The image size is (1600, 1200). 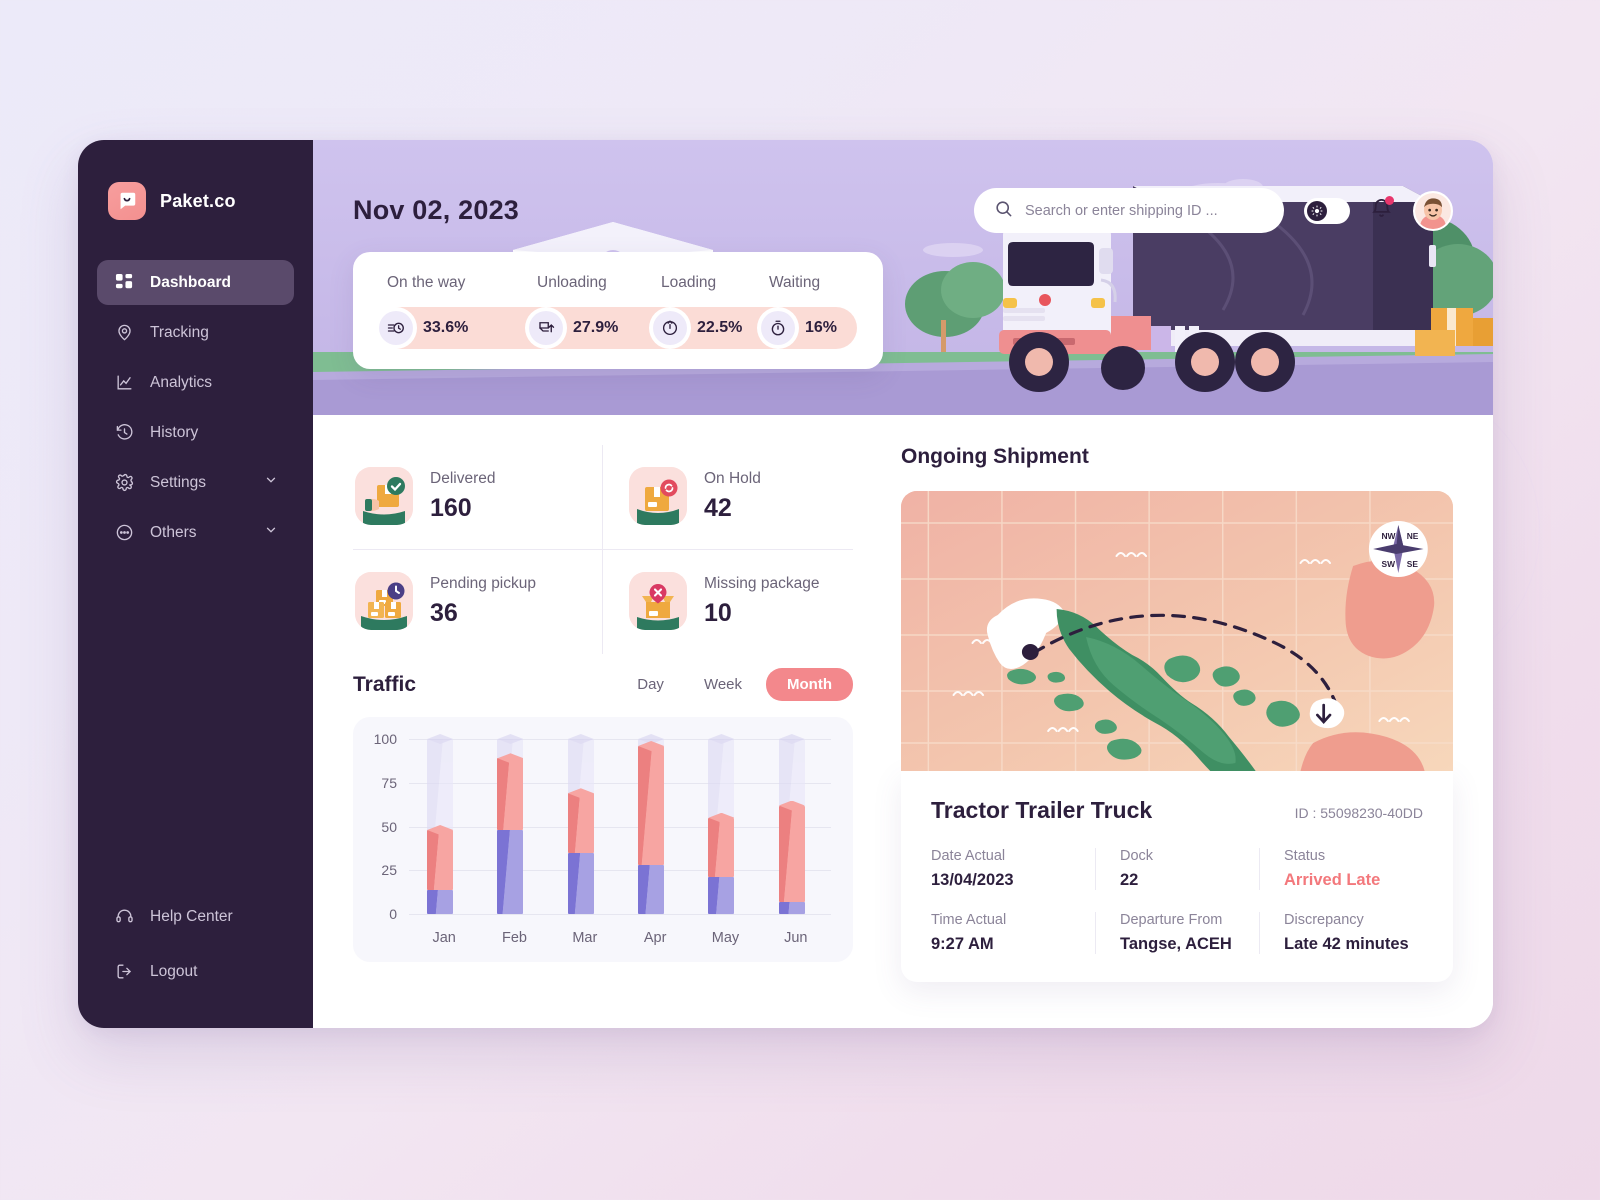 I want to click on avatar, so click(x=1433, y=210).